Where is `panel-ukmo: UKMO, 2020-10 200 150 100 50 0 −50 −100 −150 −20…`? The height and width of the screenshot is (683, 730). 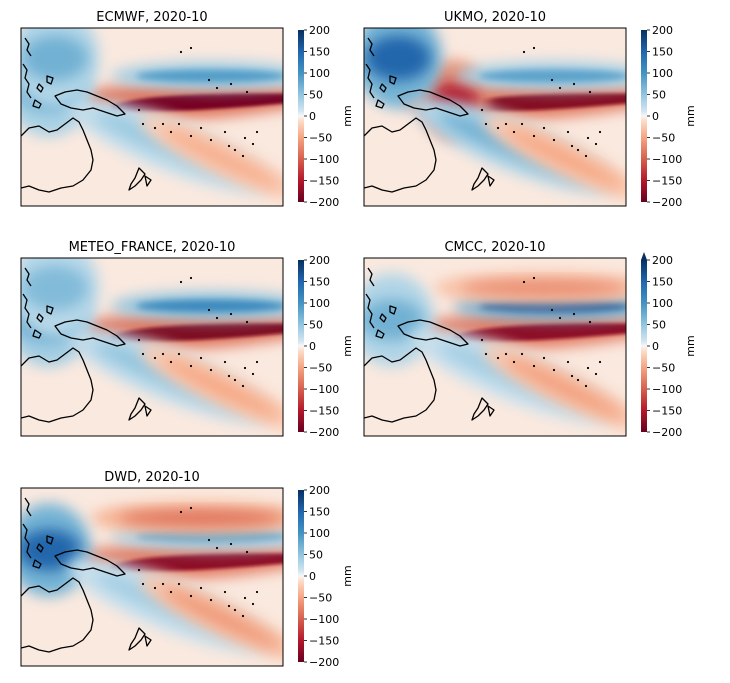 panel-ukmo: UKMO, 2020-10 200 150 100 50 0 −50 −100 −150 −20… is located at coordinates (530, 109).